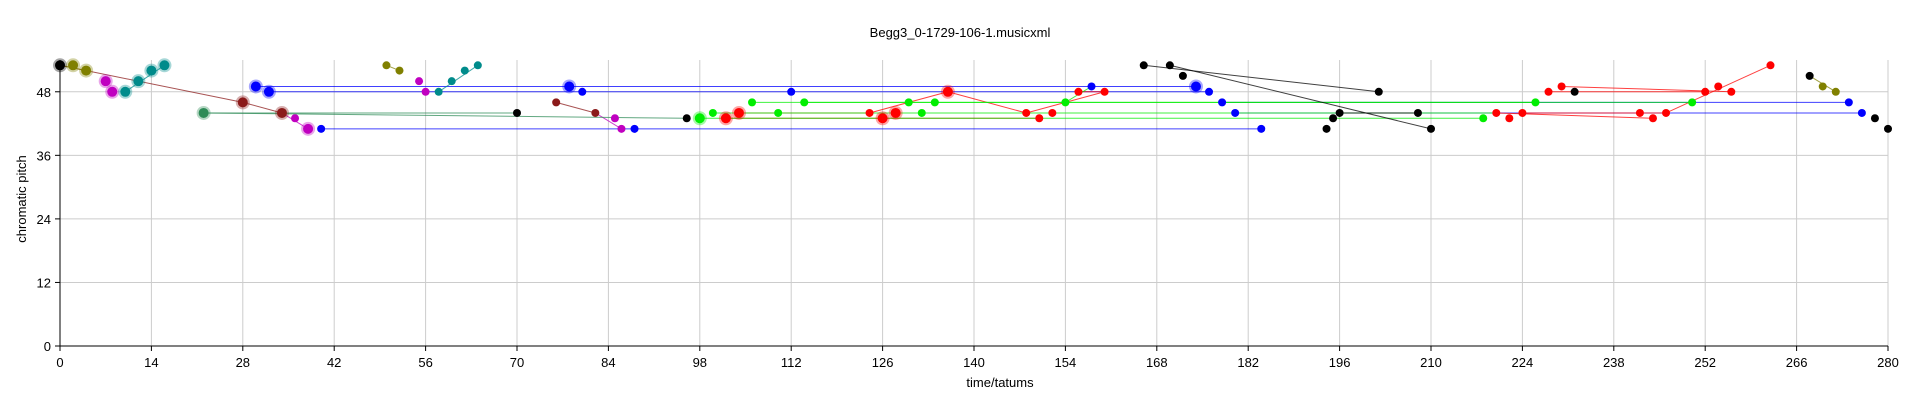  I want to click on y-axis-title: chromatic pitch, so click(21, 198).